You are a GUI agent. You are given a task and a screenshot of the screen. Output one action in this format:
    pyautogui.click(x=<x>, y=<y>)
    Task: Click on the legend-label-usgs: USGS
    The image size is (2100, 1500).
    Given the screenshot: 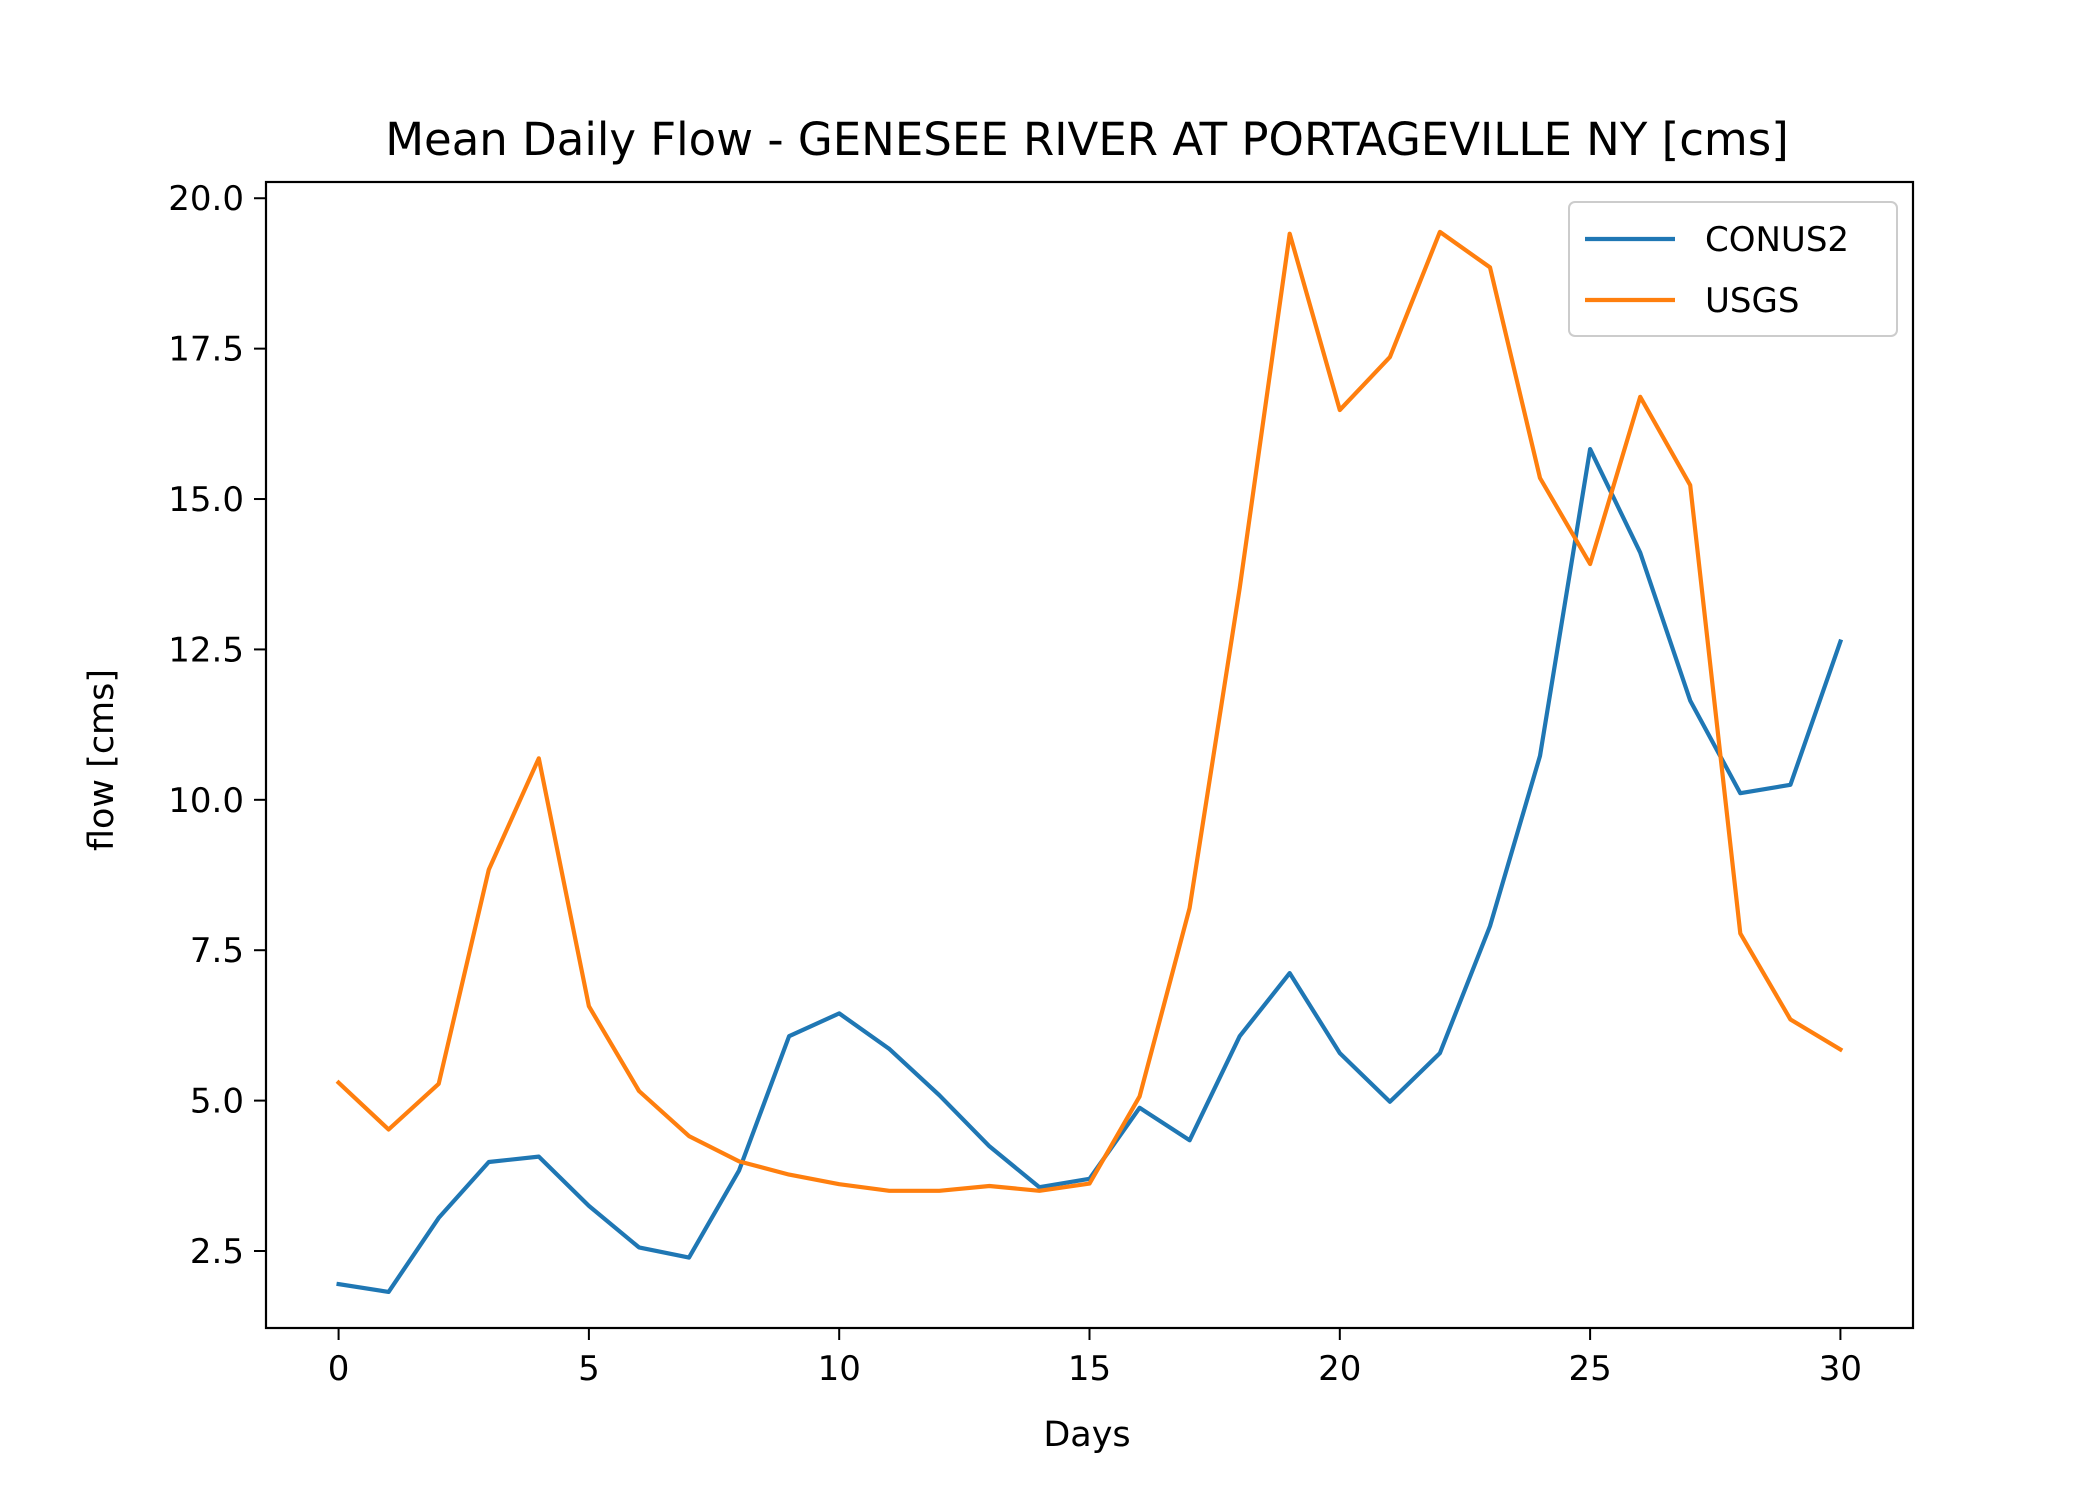 What is the action you would take?
    pyautogui.click(x=1752, y=301)
    